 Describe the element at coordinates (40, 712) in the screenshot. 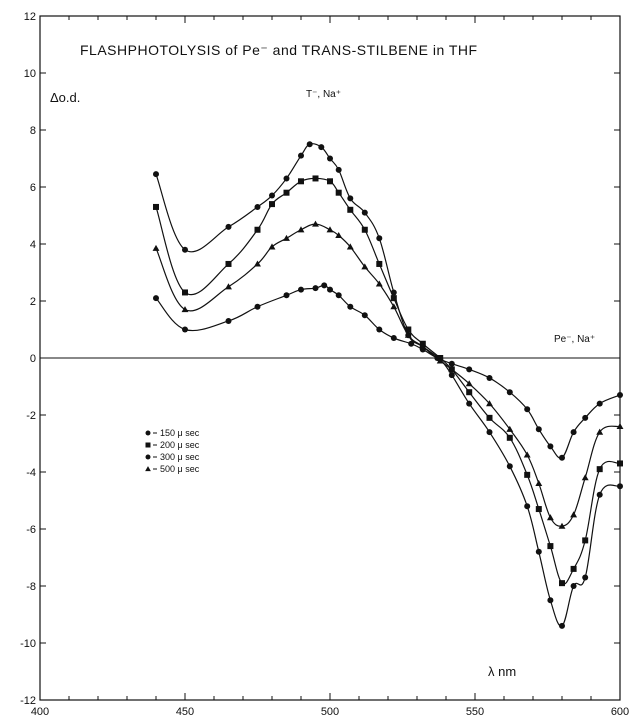

I see `x-tick-label: 400` at that location.